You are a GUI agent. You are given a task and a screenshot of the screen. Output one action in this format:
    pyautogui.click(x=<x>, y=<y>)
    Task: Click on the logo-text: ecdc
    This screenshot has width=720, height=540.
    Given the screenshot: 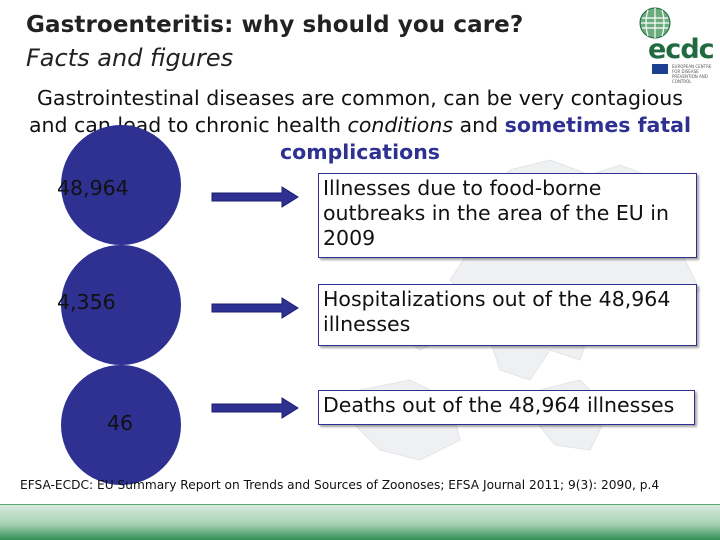 What is the action you would take?
    pyautogui.click(x=681, y=49)
    